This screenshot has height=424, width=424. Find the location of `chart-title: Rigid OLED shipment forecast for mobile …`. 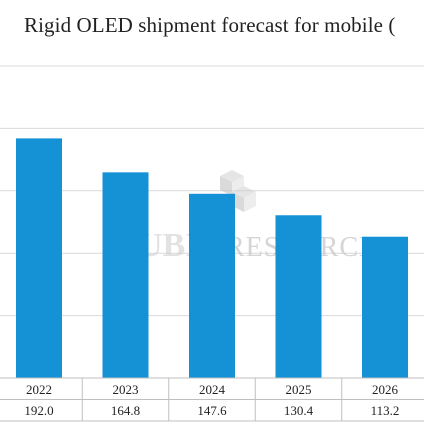

chart-title: Rigid OLED shipment forecast for mobile … is located at coordinates (210, 25).